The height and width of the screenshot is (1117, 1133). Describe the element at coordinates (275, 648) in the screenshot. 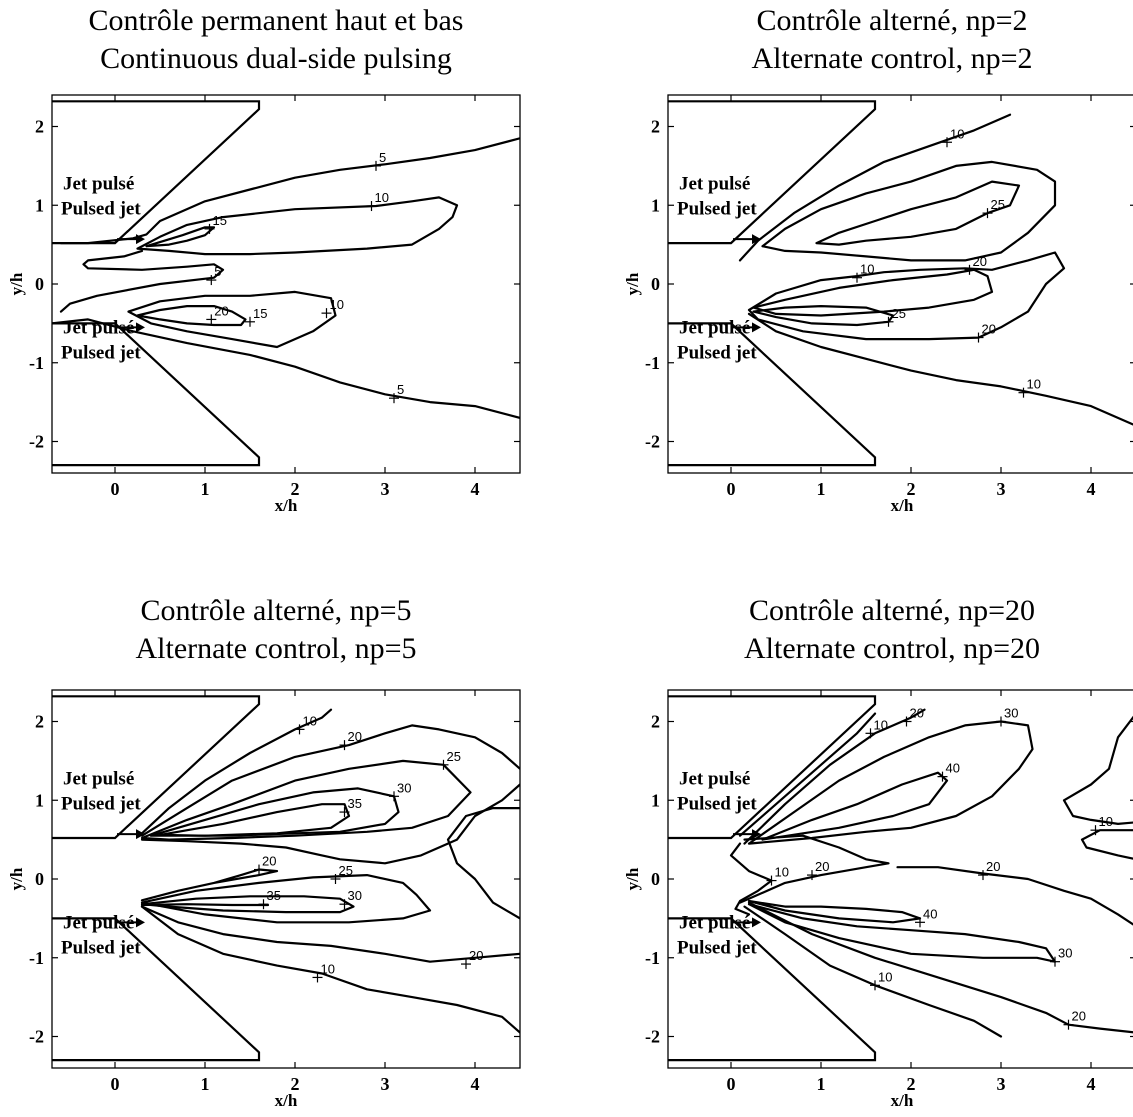

I see `chart-title-line: Alternate control, np=5` at that location.